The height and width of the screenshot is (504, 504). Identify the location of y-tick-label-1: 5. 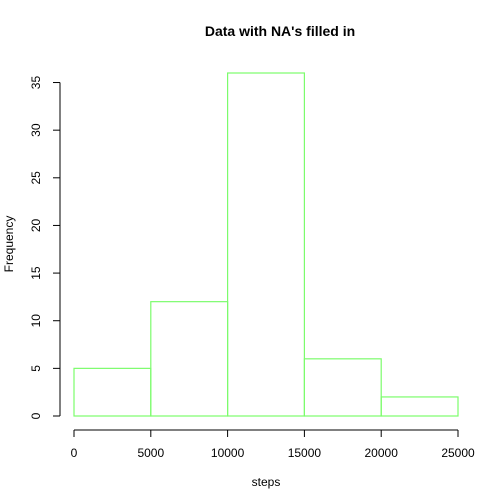
(36, 368).